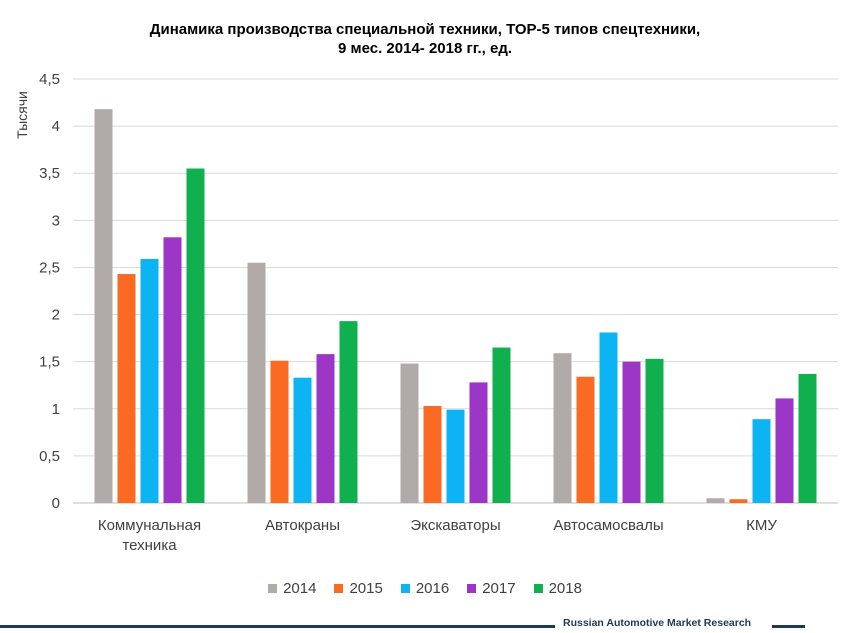  What do you see at coordinates (608, 525) in the screenshot?
I see `x-category-label: Автосамосвалы` at bounding box center [608, 525].